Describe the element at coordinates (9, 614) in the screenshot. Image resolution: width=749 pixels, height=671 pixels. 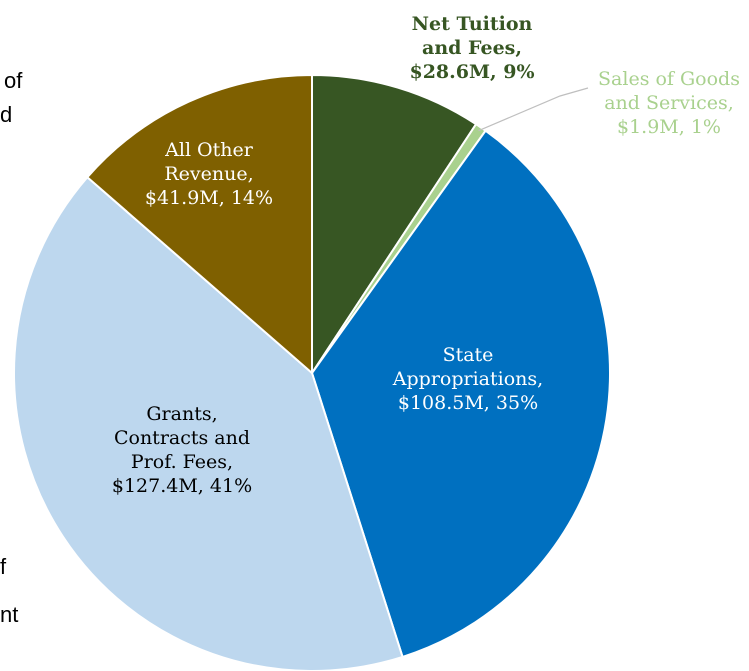
I see `cropped-text-fragment: nt` at that location.